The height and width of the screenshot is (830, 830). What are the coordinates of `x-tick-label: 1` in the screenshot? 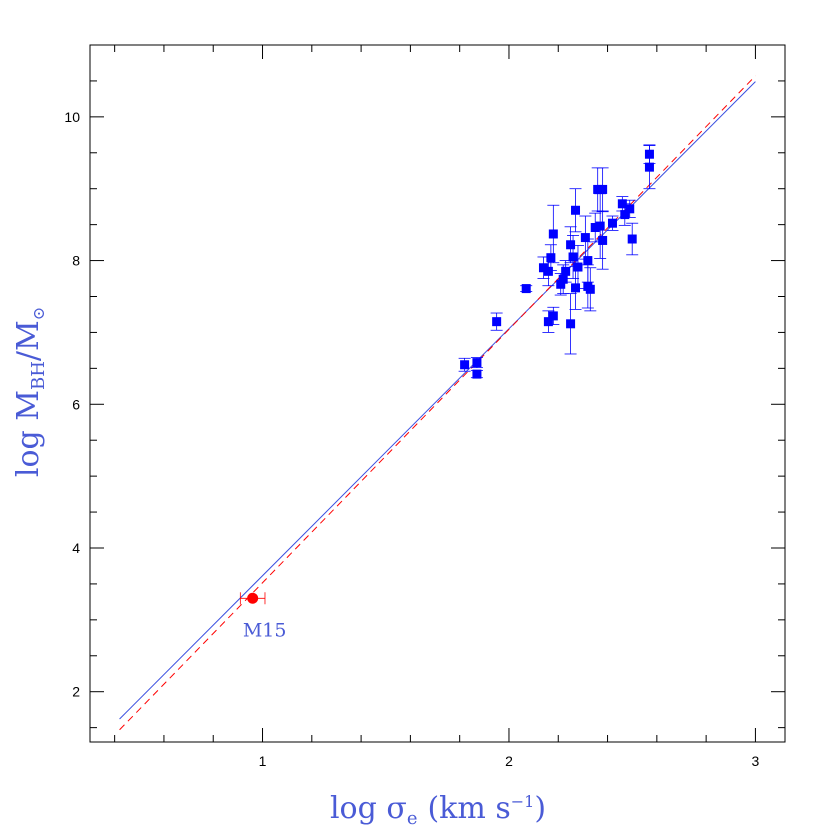 It's located at (263, 761).